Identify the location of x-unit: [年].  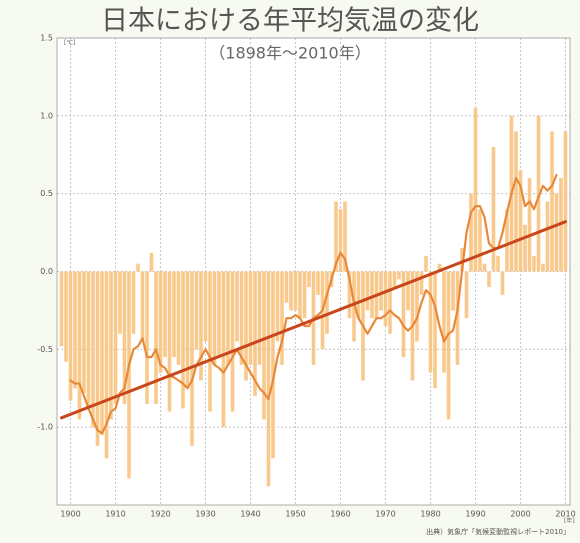
(569, 521).